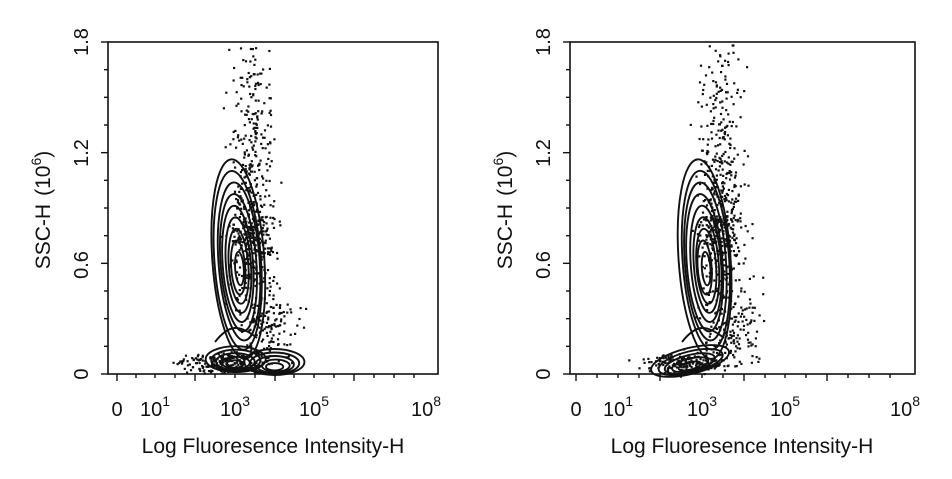 This screenshot has width=952, height=479. Describe the element at coordinates (116, 410) in the screenshot. I see `x-tick-label: 0` at that location.